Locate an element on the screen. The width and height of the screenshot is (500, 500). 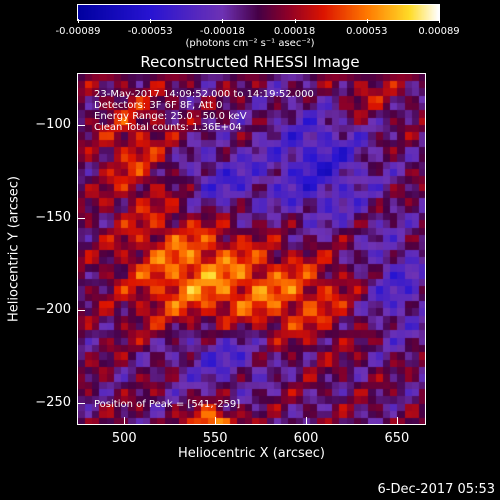
y-tick-label: −200 is located at coordinates (53, 310).